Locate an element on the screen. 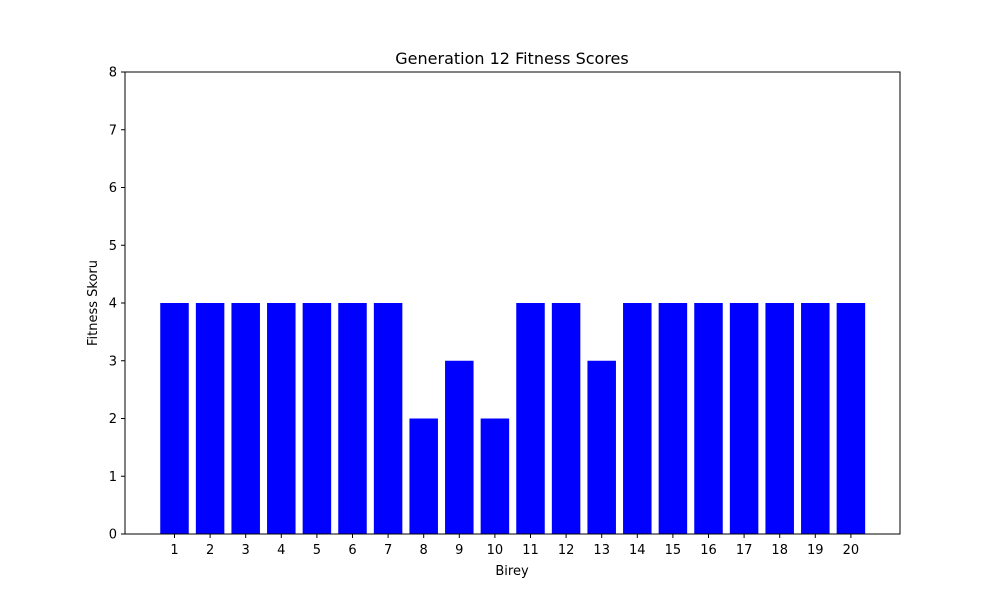 This screenshot has height=604, width=1000. chart-title: Generation 12 Fitness Scores is located at coordinates (511, 58).